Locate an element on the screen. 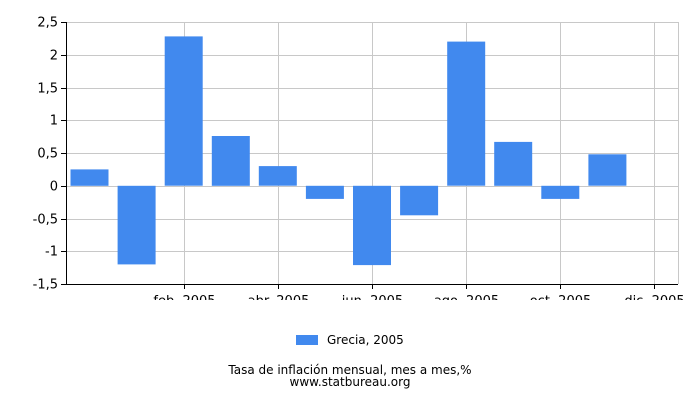 Image resolution: width=700 pixels, height=400 pixels. legend: Grecia, 2005 is located at coordinates (350, 340).